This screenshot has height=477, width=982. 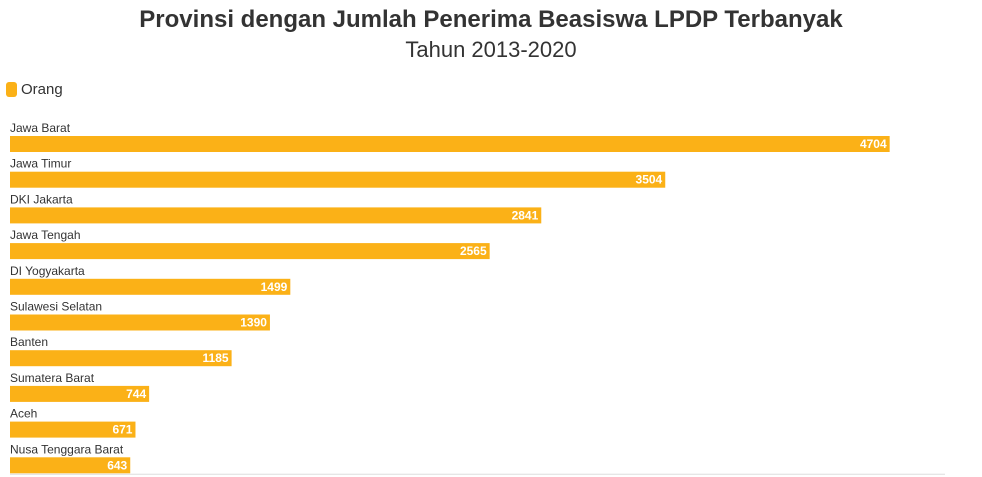 I want to click on category-label: Jawa Timur, so click(x=40, y=164).